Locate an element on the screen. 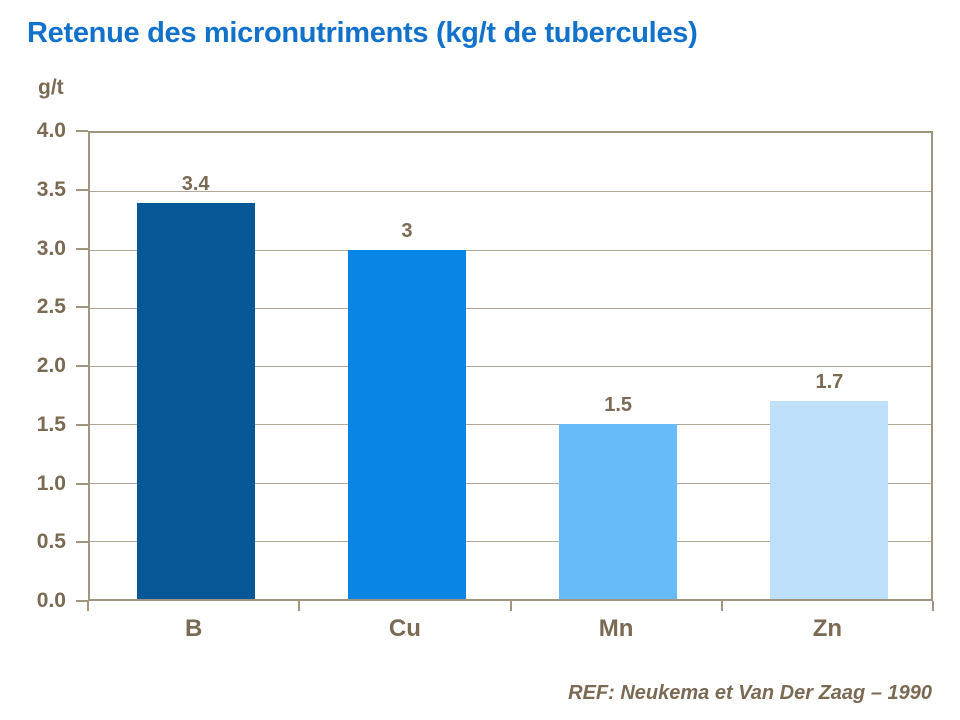  x-category-label: Cu is located at coordinates (404, 628).